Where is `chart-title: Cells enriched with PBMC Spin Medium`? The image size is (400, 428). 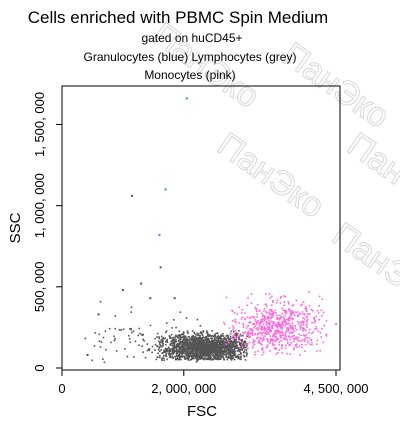 chart-title: Cells enriched with PBMC Spin Medium is located at coordinates (178, 17).